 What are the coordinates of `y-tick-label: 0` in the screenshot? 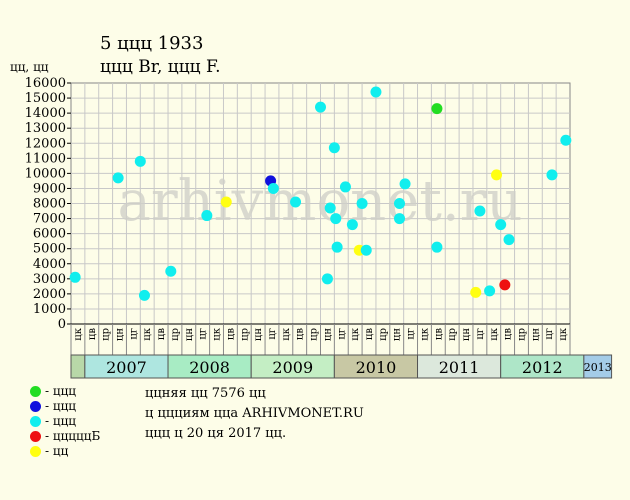 It's located at (62, 324).